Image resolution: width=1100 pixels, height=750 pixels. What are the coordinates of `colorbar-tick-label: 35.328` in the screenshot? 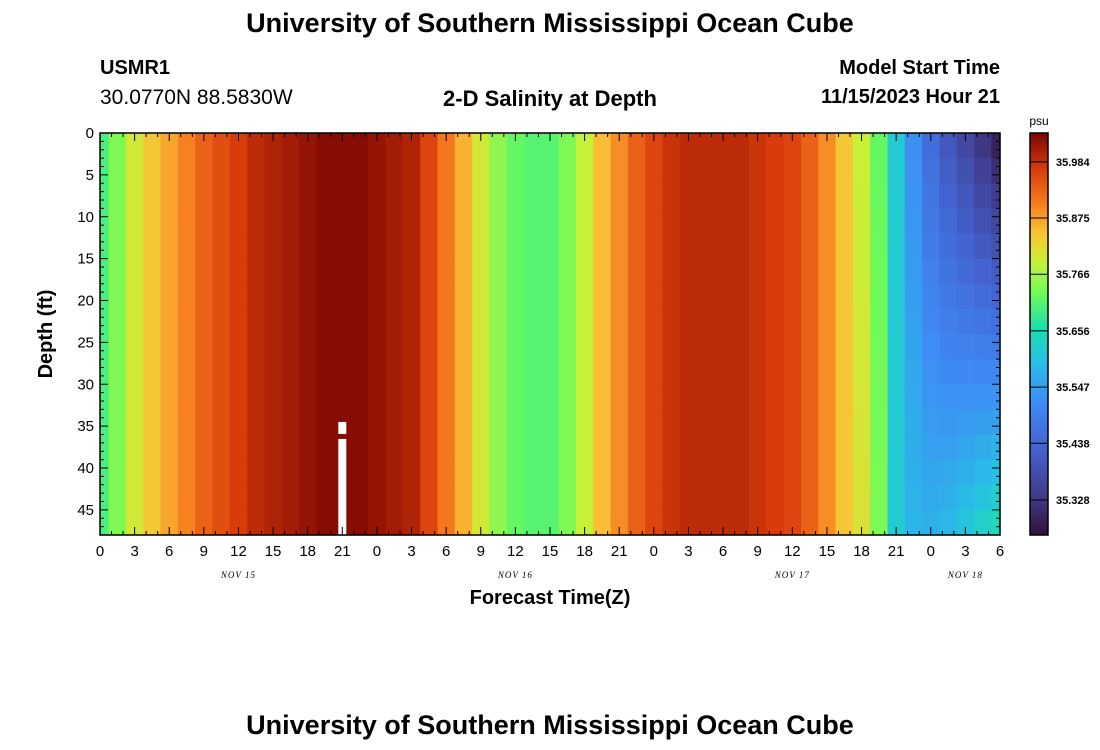 It's located at (1073, 501).